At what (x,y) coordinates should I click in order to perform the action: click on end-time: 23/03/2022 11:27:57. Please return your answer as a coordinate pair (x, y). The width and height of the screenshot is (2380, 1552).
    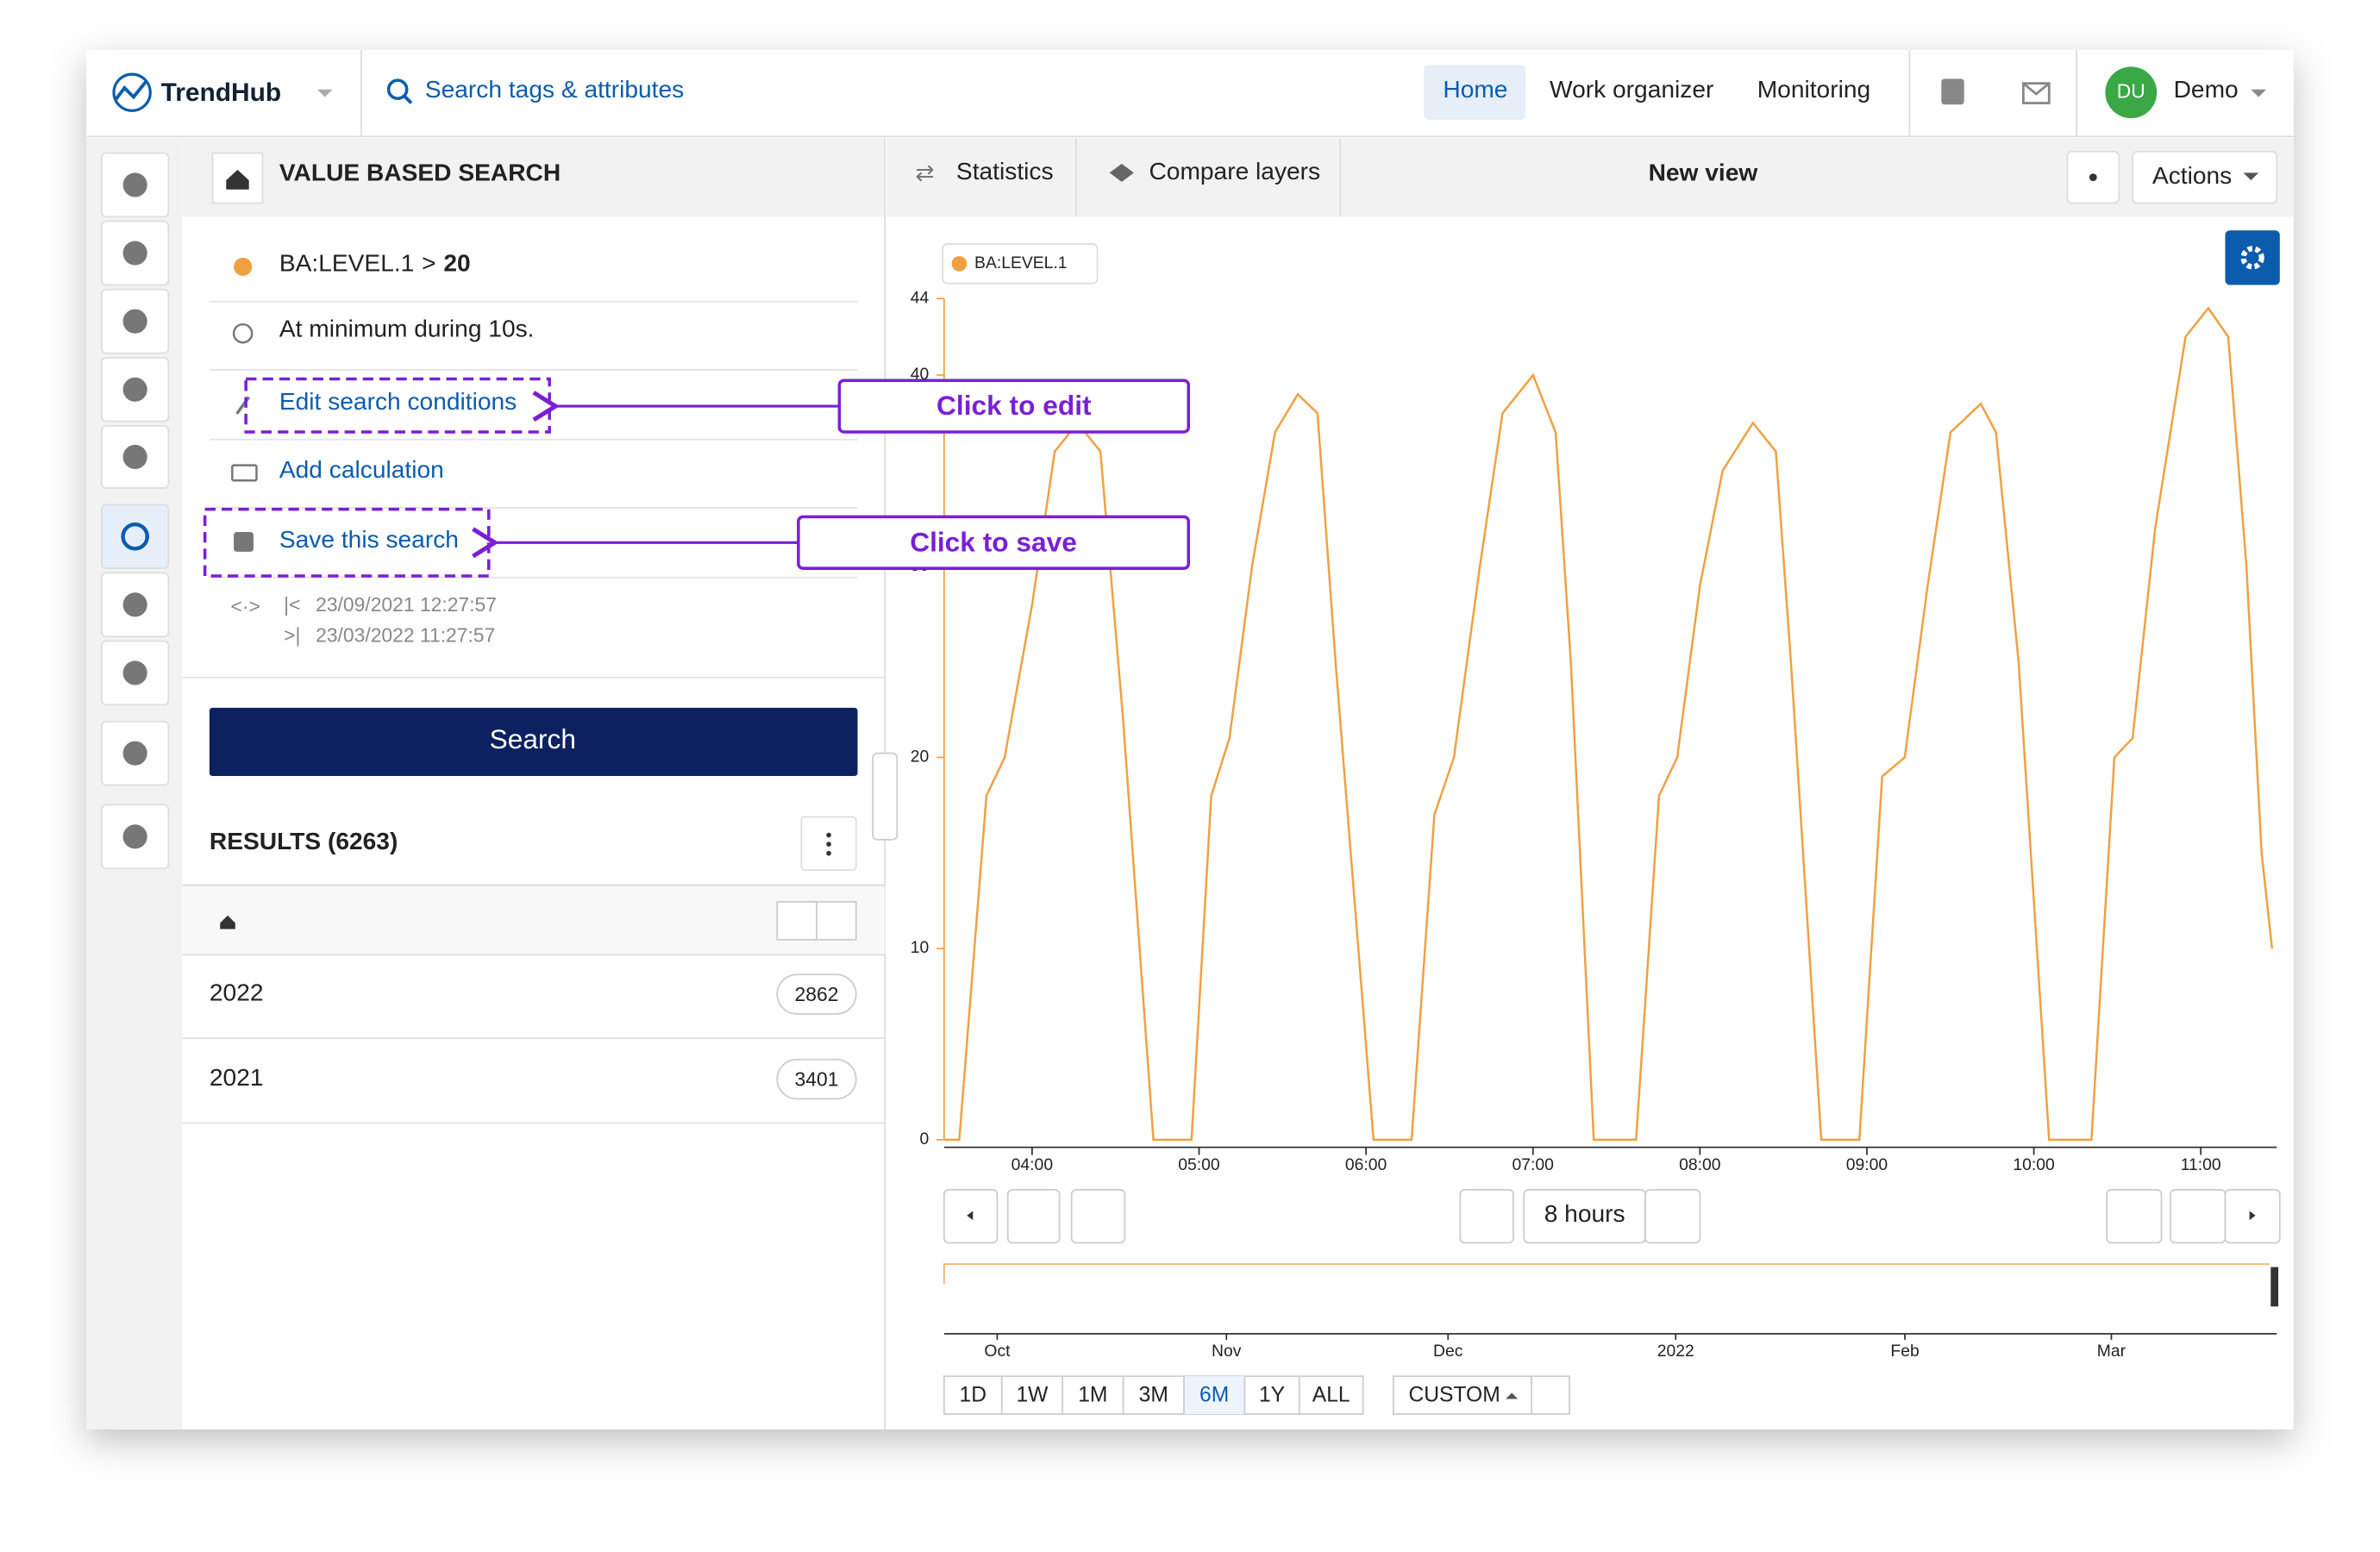
    Looking at the image, I should click on (406, 635).